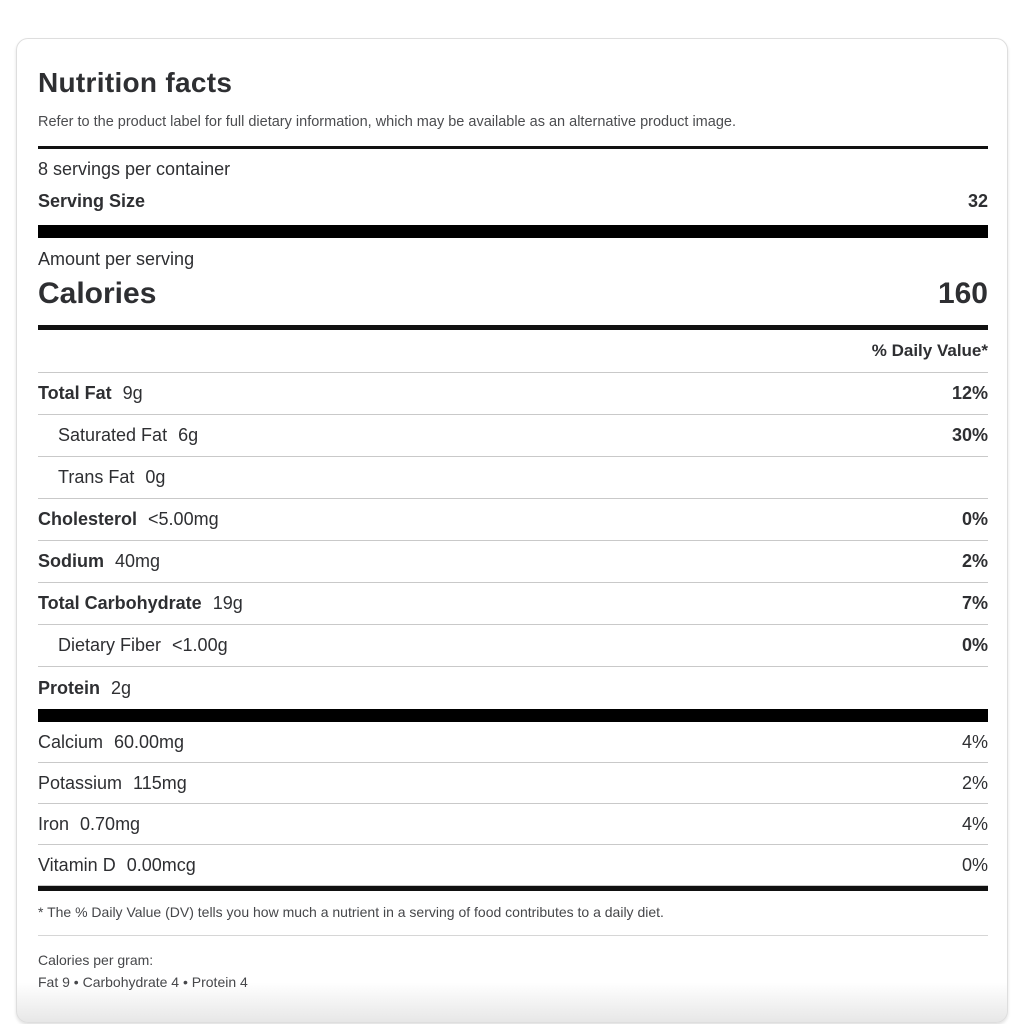  I want to click on nutrient-label: Total Carbohydrate, so click(120, 603).